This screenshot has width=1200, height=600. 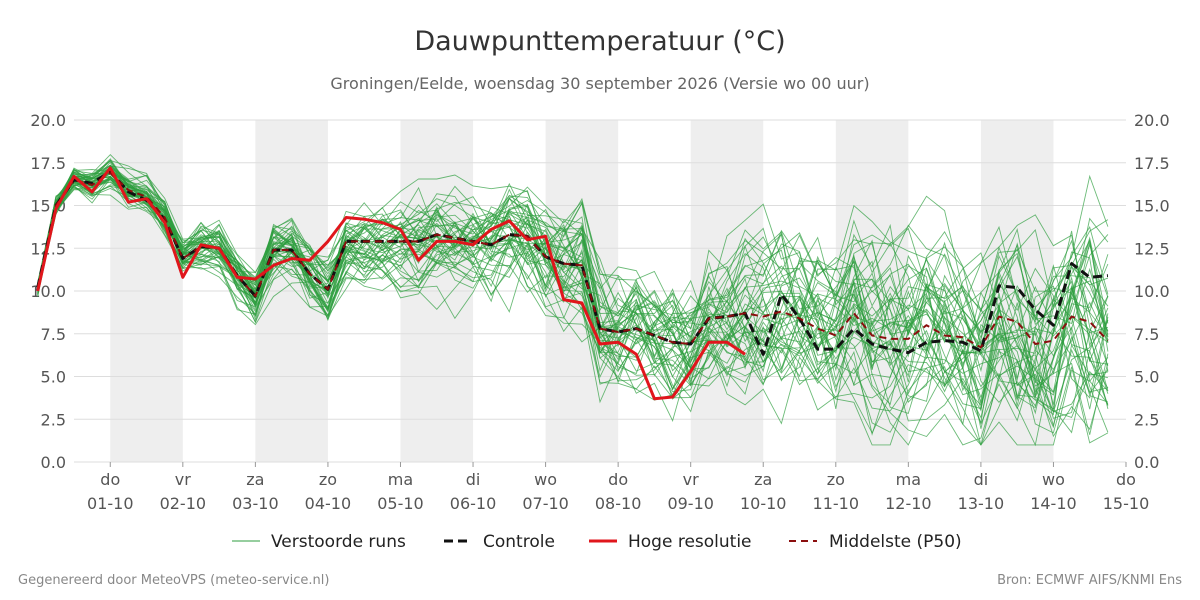 What do you see at coordinates (908, 503) in the screenshot?
I see `x-tick-date-11: 12-10` at bounding box center [908, 503].